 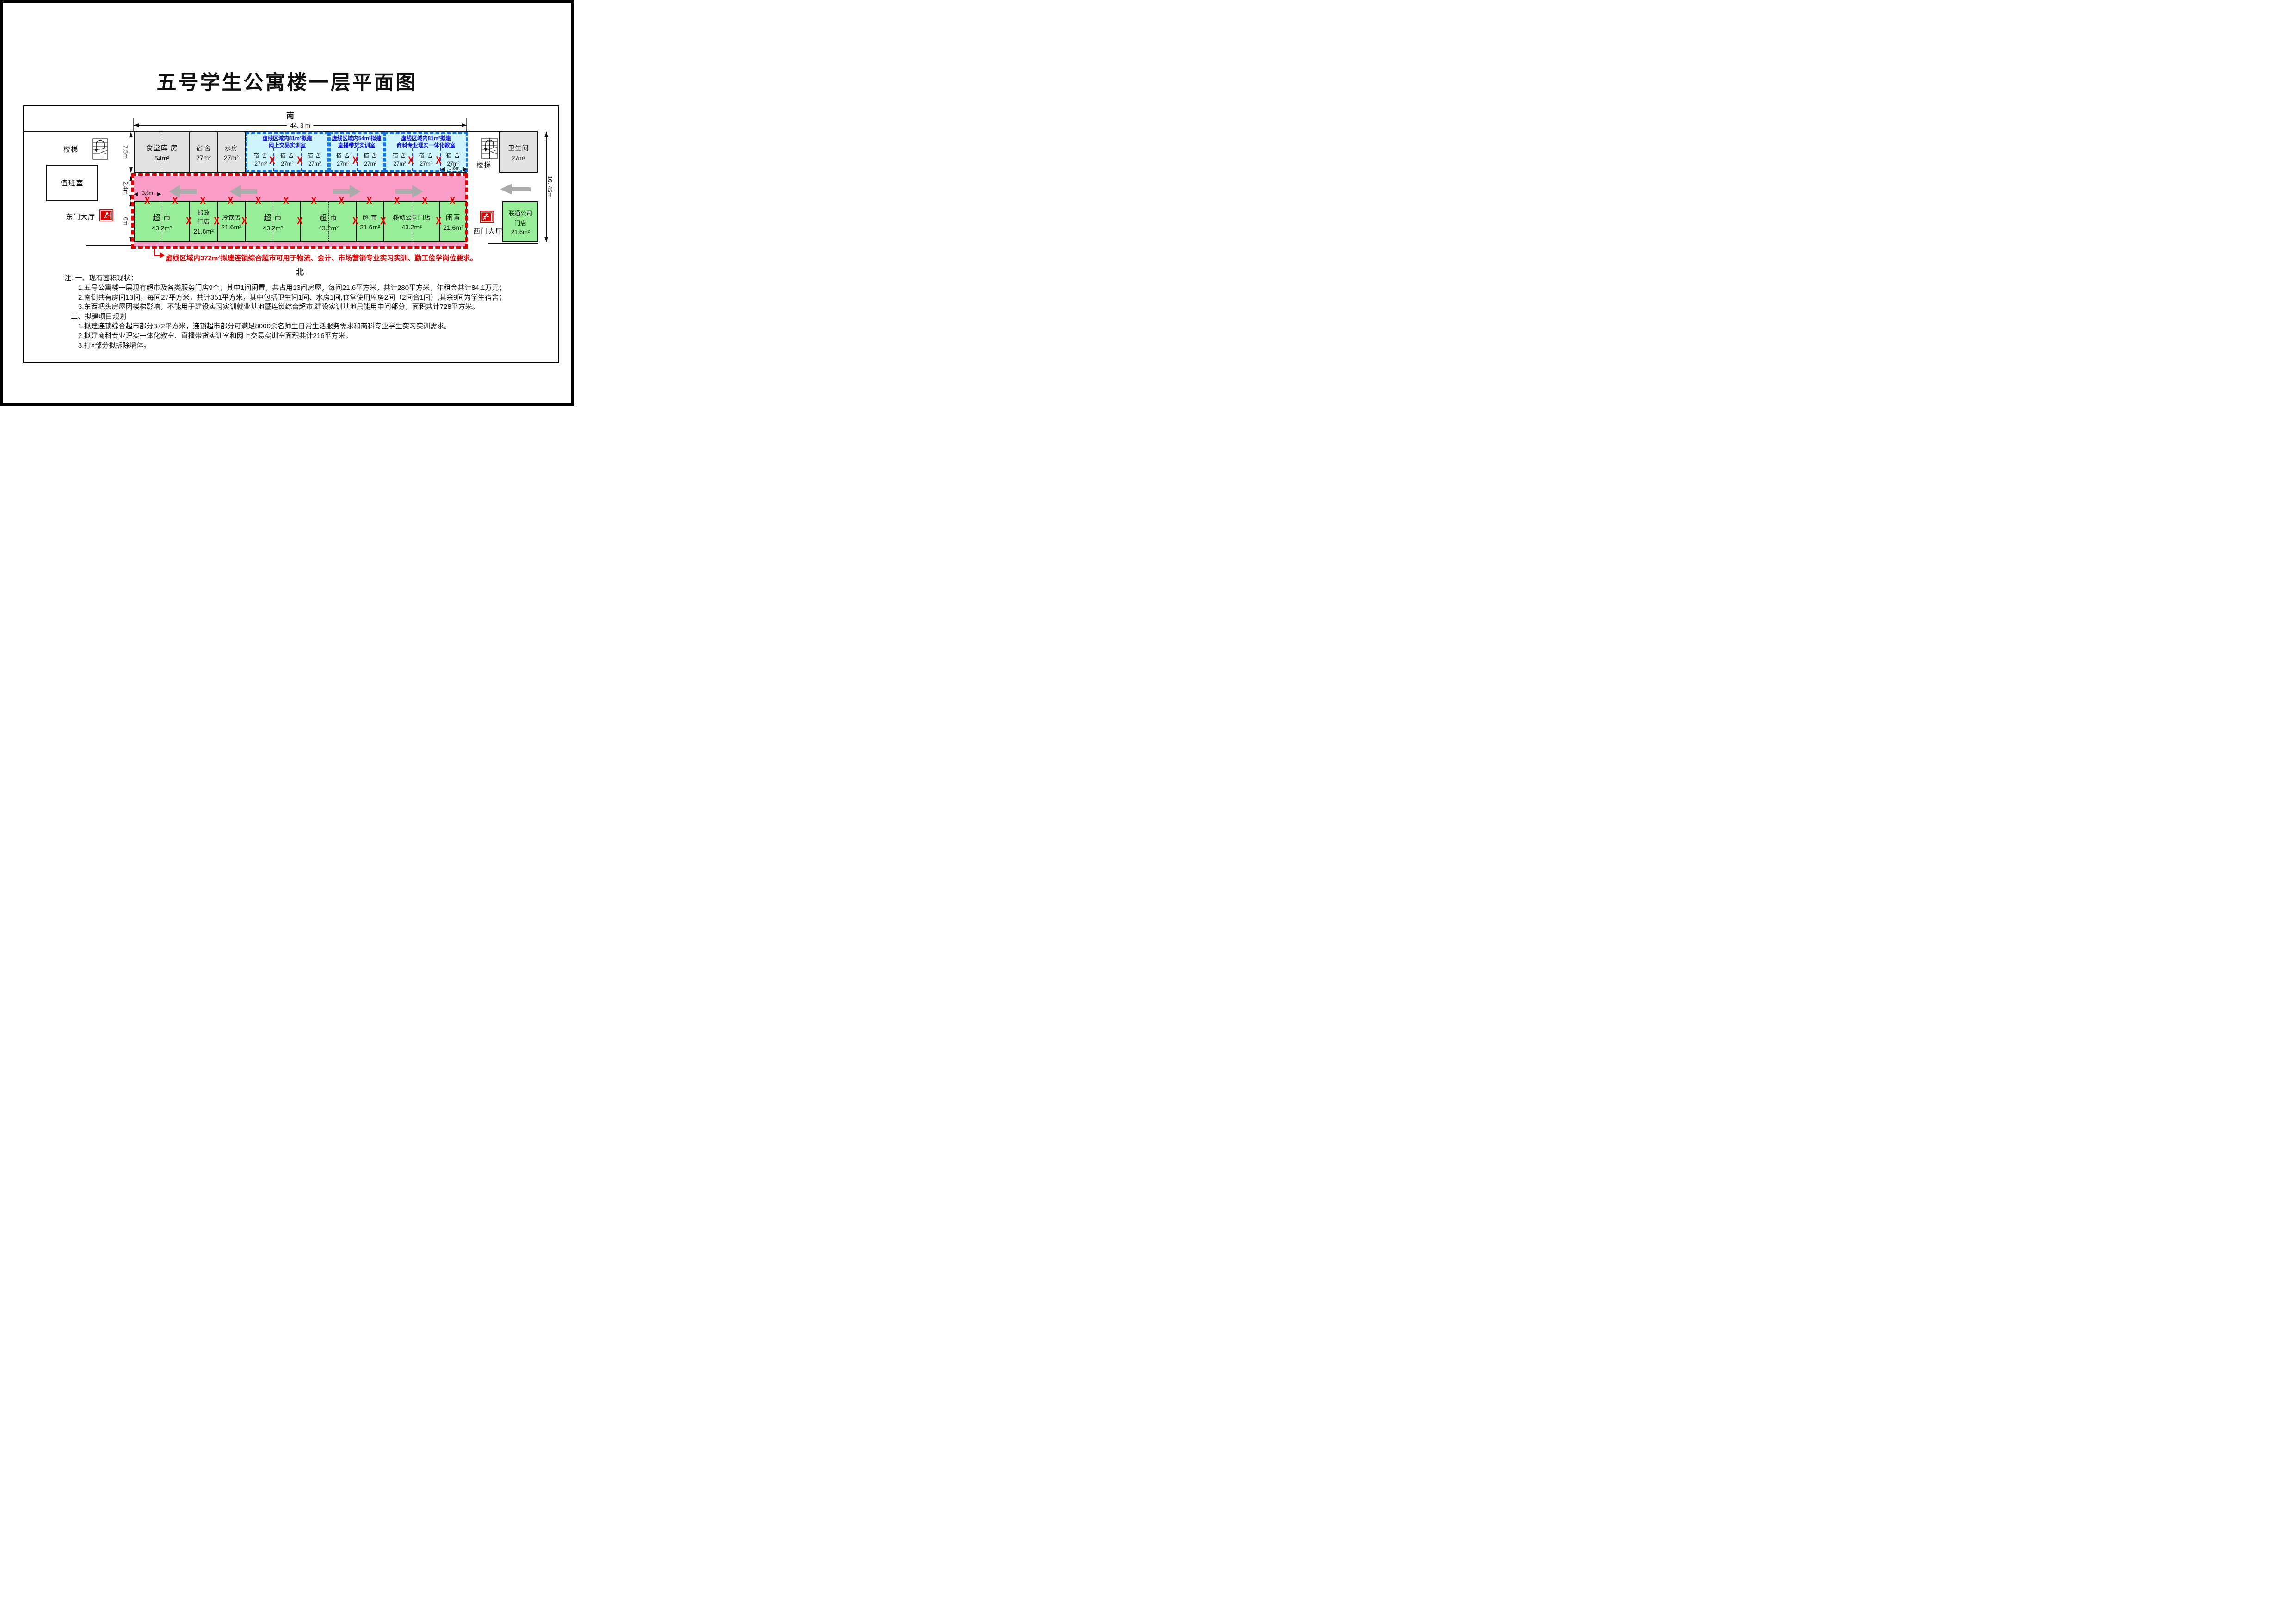 What do you see at coordinates (546, 187) in the screenshot?
I see `dimension-16-45-line` at bounding box center [546, 187].